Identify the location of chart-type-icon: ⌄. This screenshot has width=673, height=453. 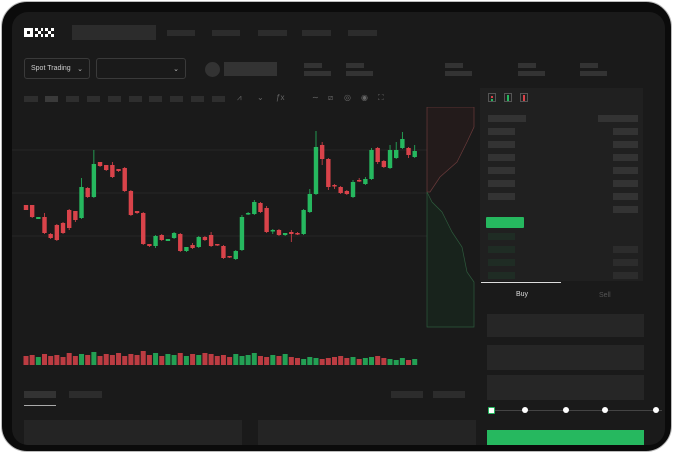
(260, 97).